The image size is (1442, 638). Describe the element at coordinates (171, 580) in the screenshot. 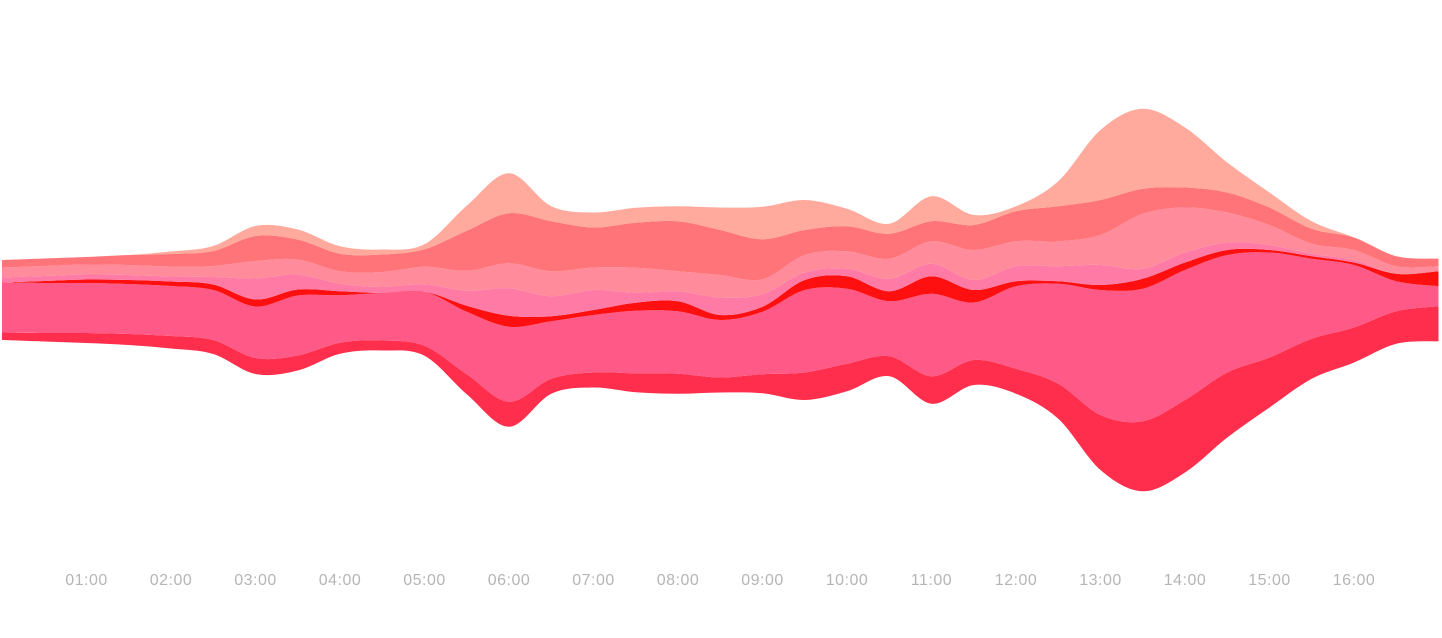

I see `x-tick-label: 02:00` at that location.